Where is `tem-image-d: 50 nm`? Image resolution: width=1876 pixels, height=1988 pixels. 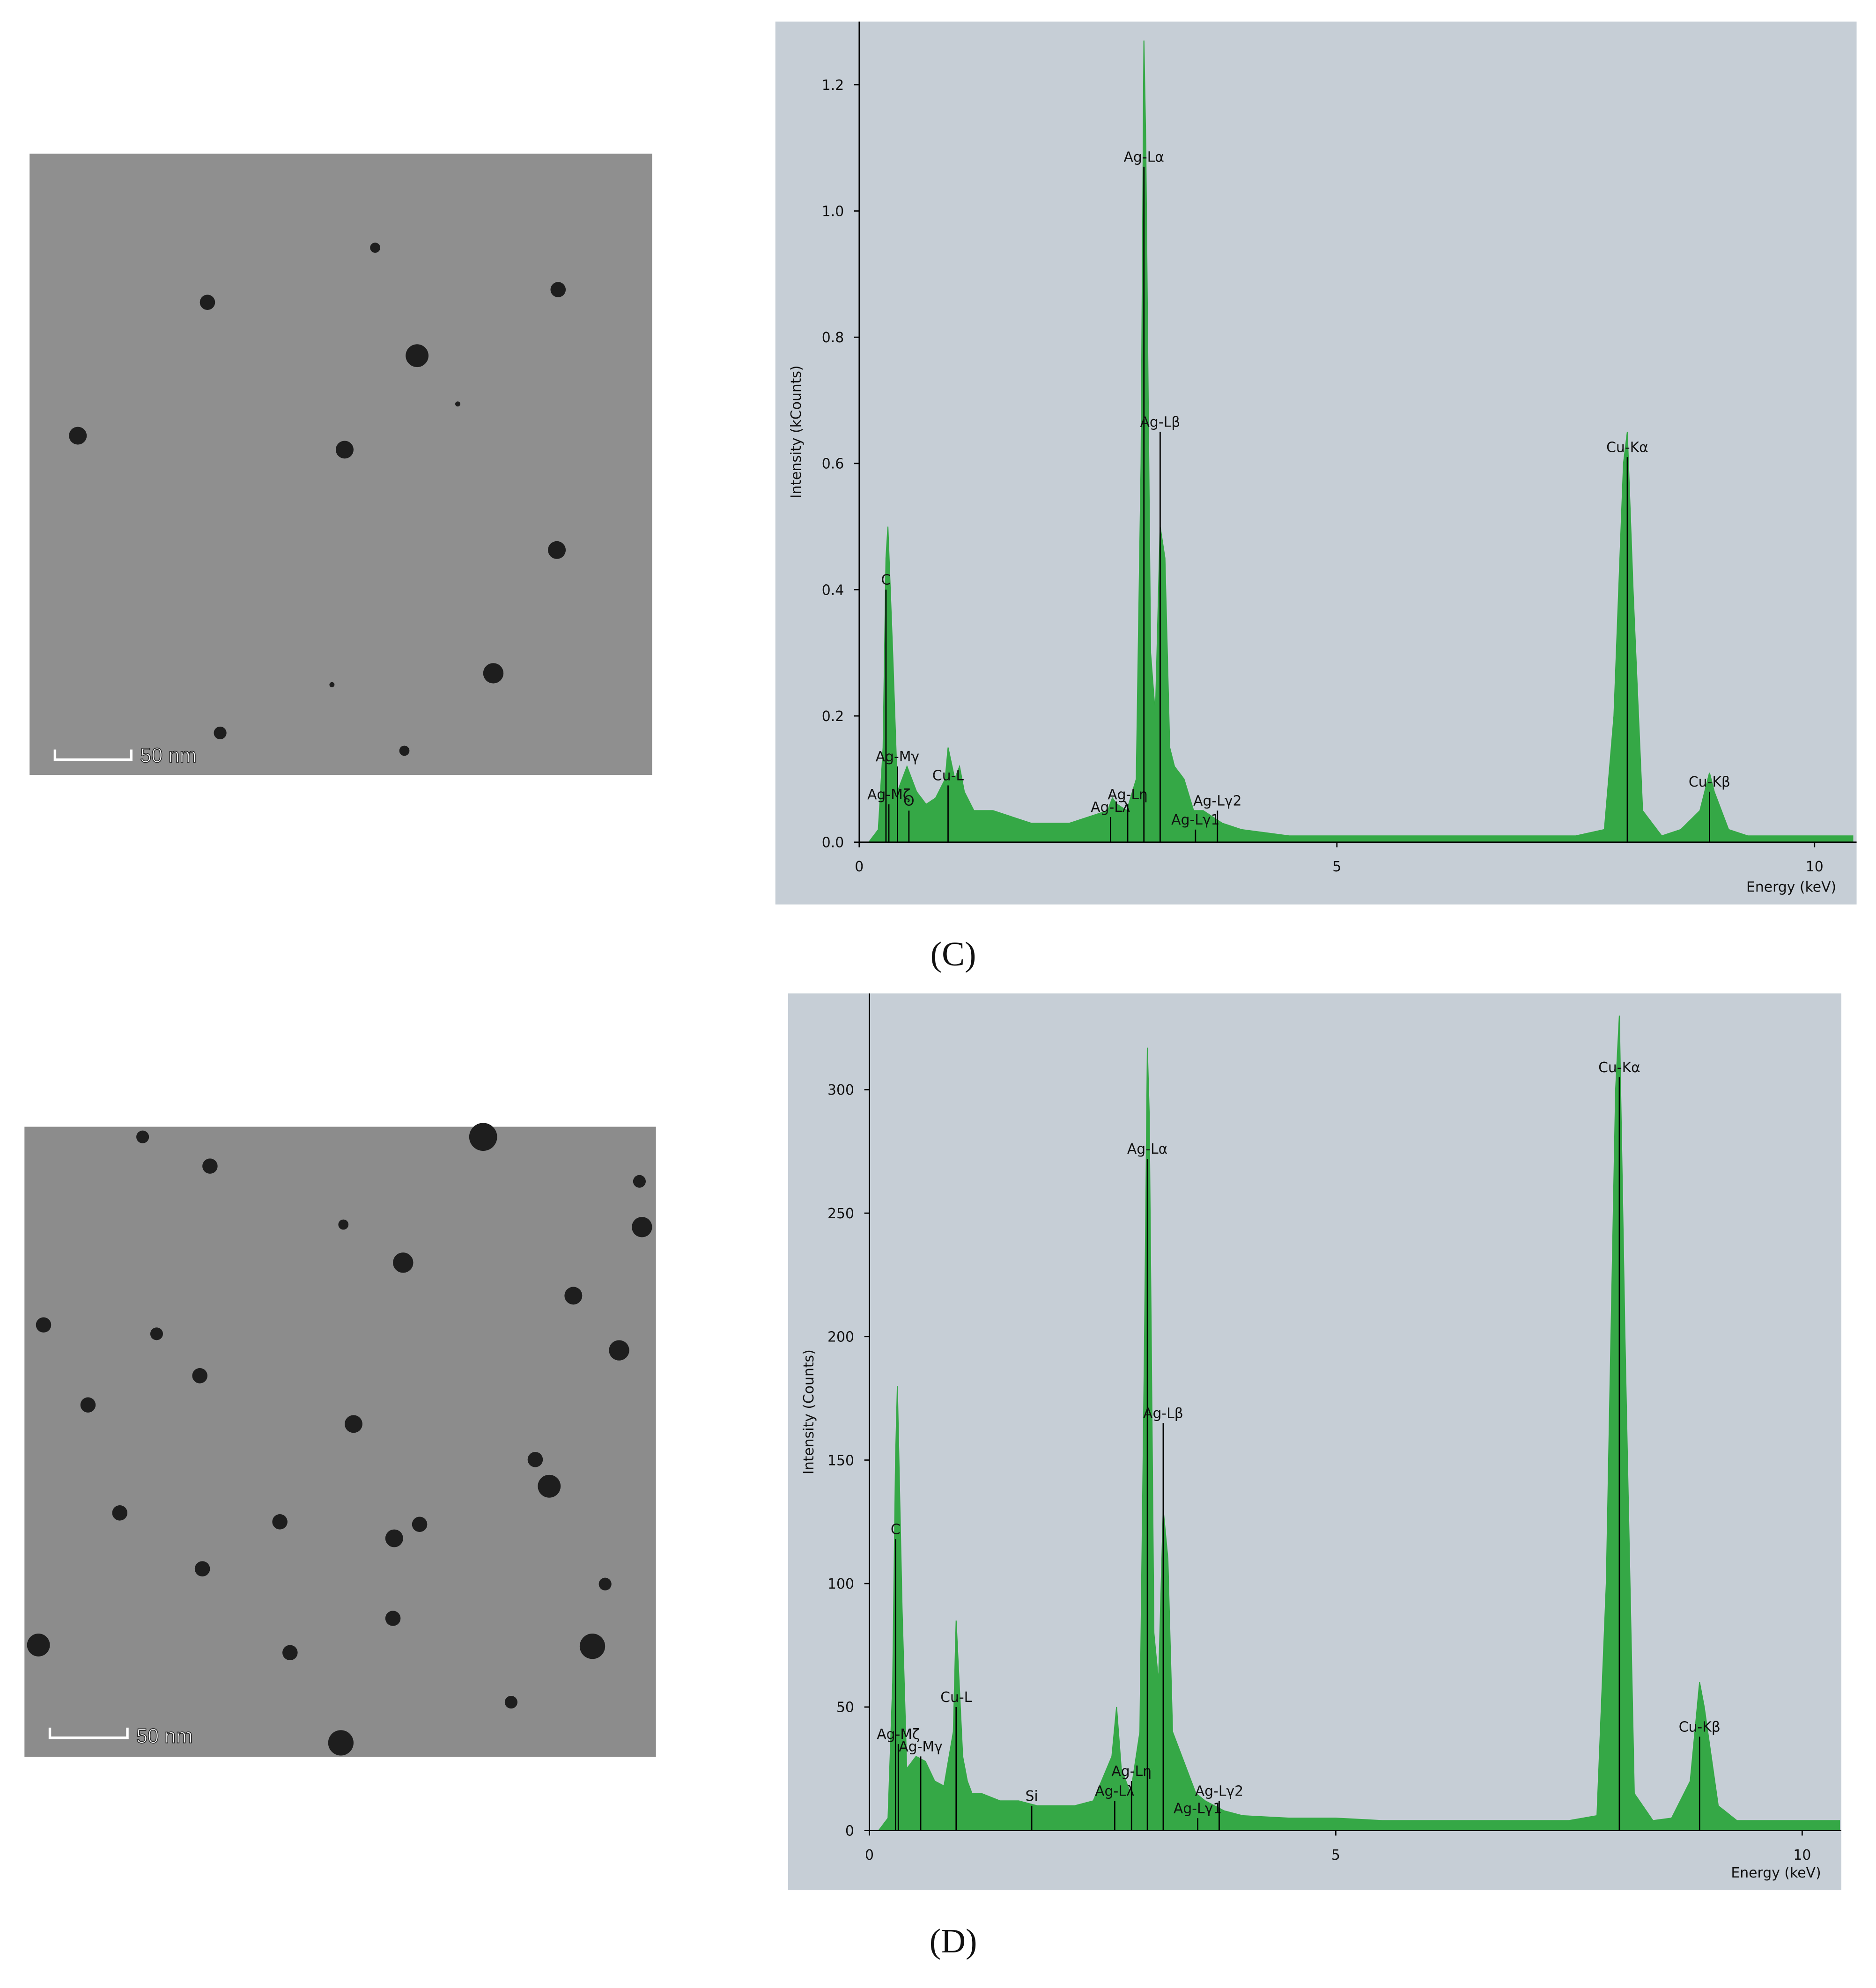 tem-image-d: 50 nm is located at coordinates (340, 1440).